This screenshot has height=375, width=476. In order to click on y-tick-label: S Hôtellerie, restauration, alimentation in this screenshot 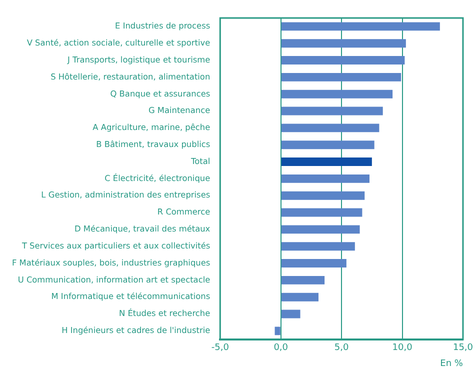, I will do `click(130, 76)`.